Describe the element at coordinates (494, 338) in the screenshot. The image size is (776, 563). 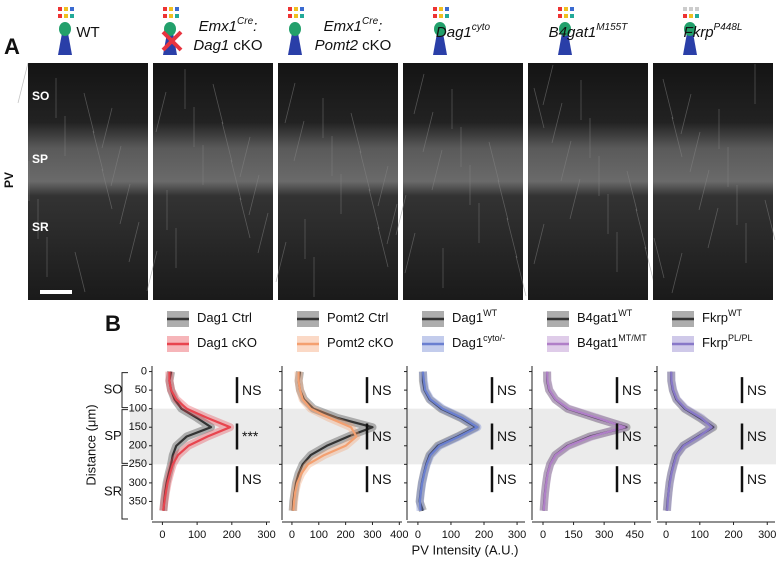
I see `text-part: cyto/-` at that location.